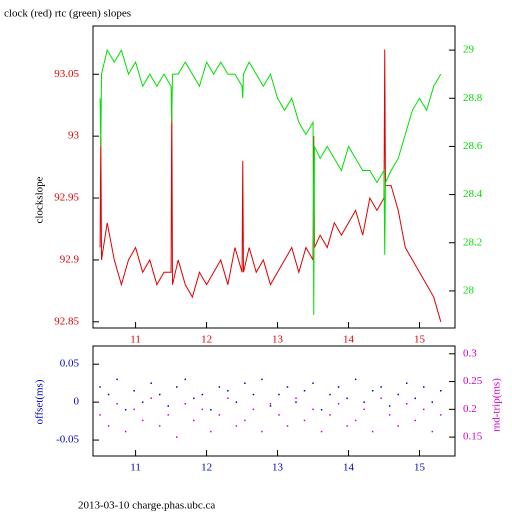 The image size is (512, 512). Describe the element at coordinates (473, 381) in the screenshot. I see `y2-tick-label: 0.25` at that location.